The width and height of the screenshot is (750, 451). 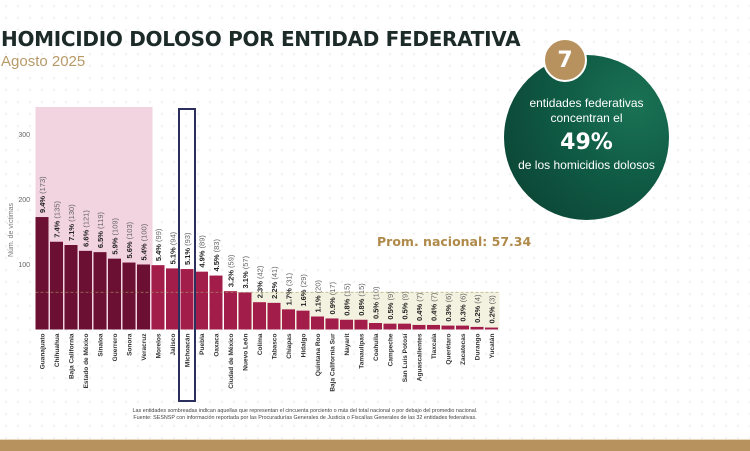 I want to click on data-label: 0.5% (10), so click(x=376, y=302).